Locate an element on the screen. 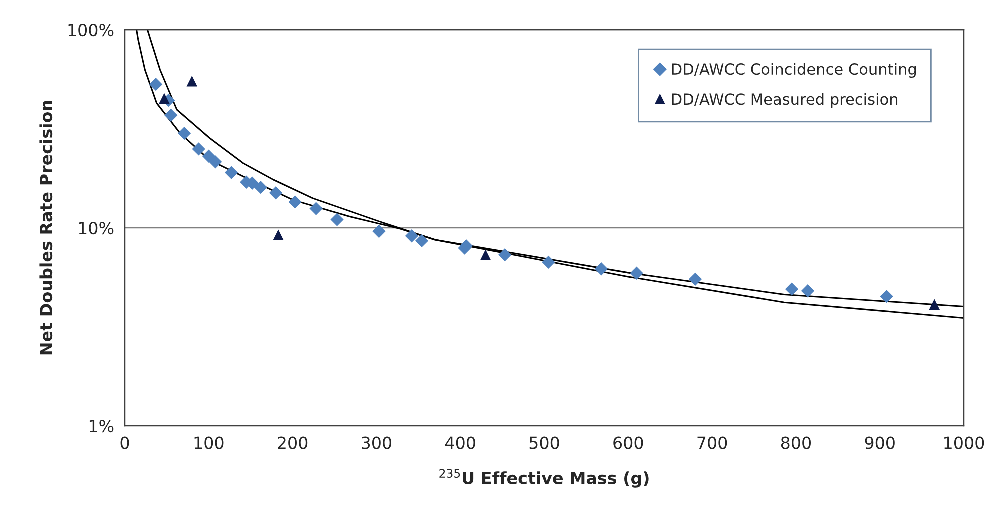 The image size is (999, 525). x-tick-label: 300 is located at coordinates (377, 443).